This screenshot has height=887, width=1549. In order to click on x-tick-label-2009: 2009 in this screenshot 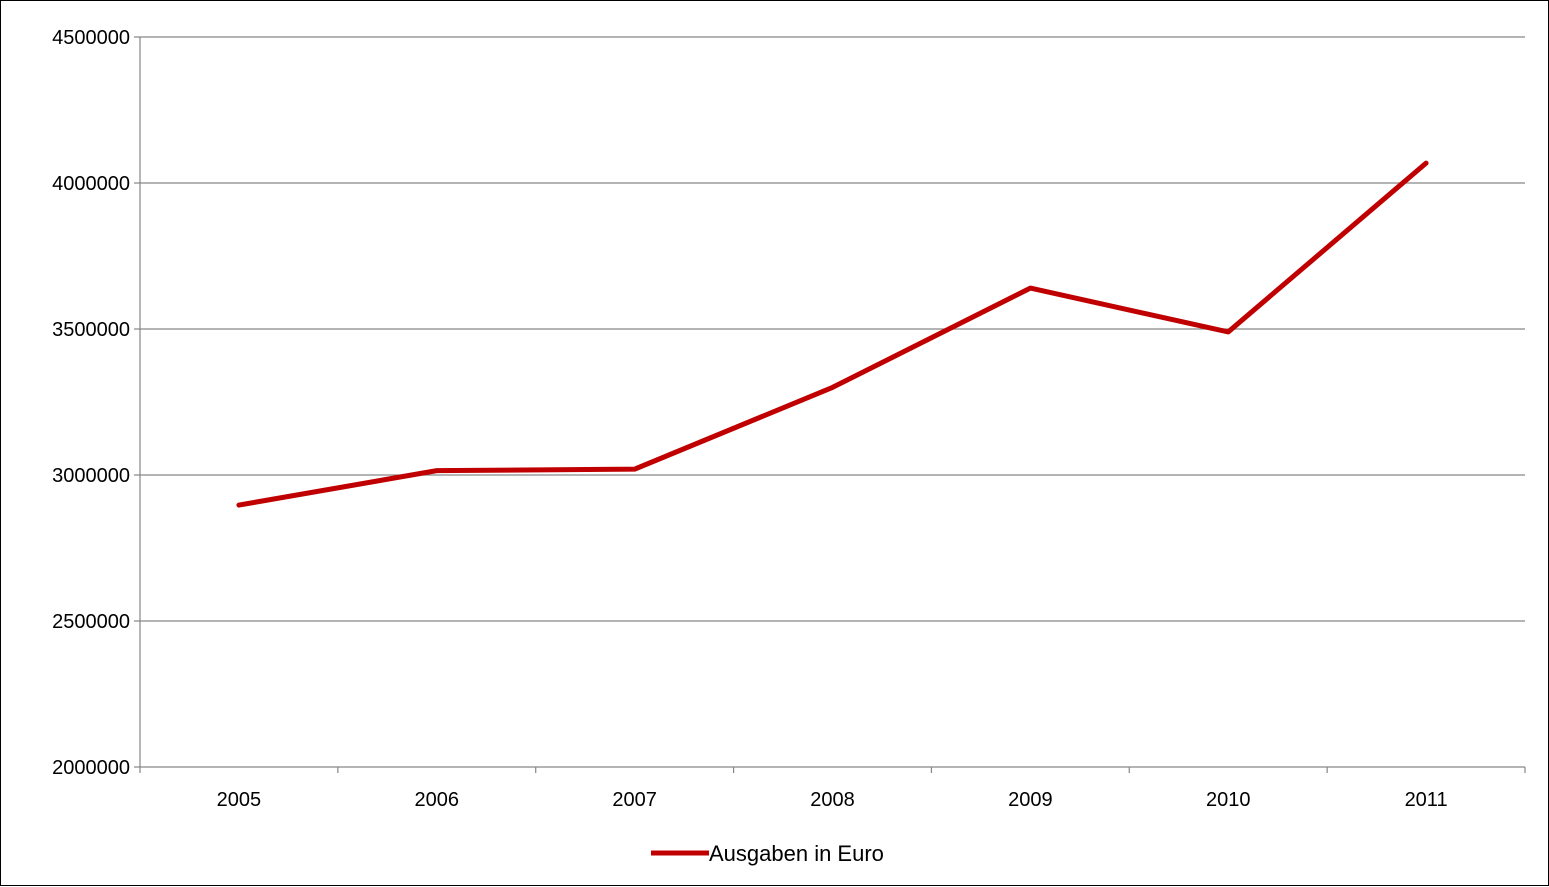, I will do `click(1030, 800)`.